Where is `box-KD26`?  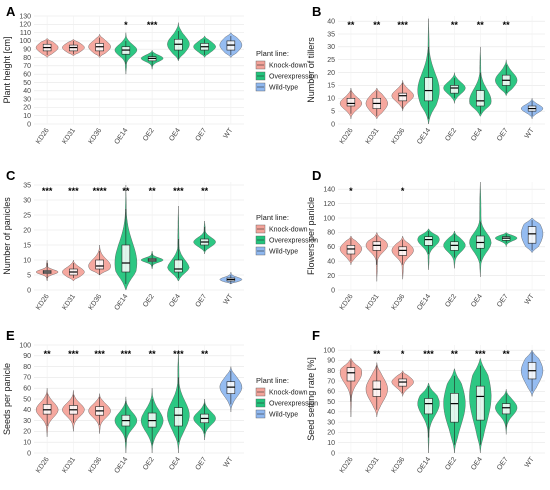
box-KD26 is located at coordinates (351, 250).